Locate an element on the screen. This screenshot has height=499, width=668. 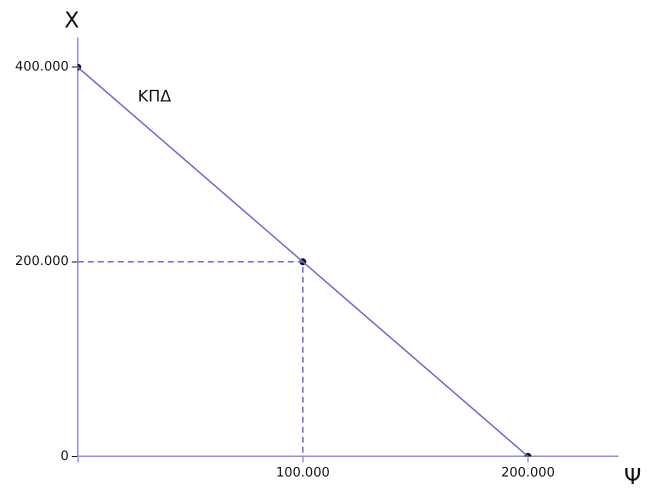
x-tick-label: 100.000 is located at coordinates (303, 473).